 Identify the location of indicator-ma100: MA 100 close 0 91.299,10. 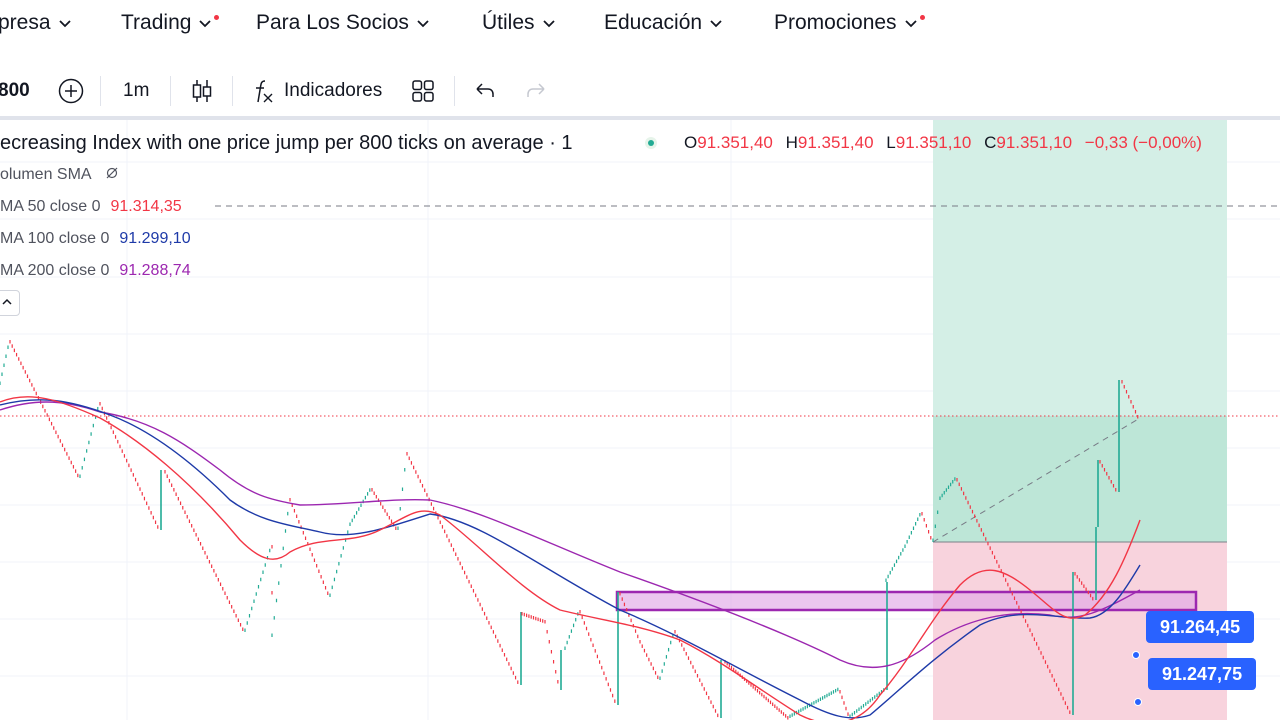
(95, 239).